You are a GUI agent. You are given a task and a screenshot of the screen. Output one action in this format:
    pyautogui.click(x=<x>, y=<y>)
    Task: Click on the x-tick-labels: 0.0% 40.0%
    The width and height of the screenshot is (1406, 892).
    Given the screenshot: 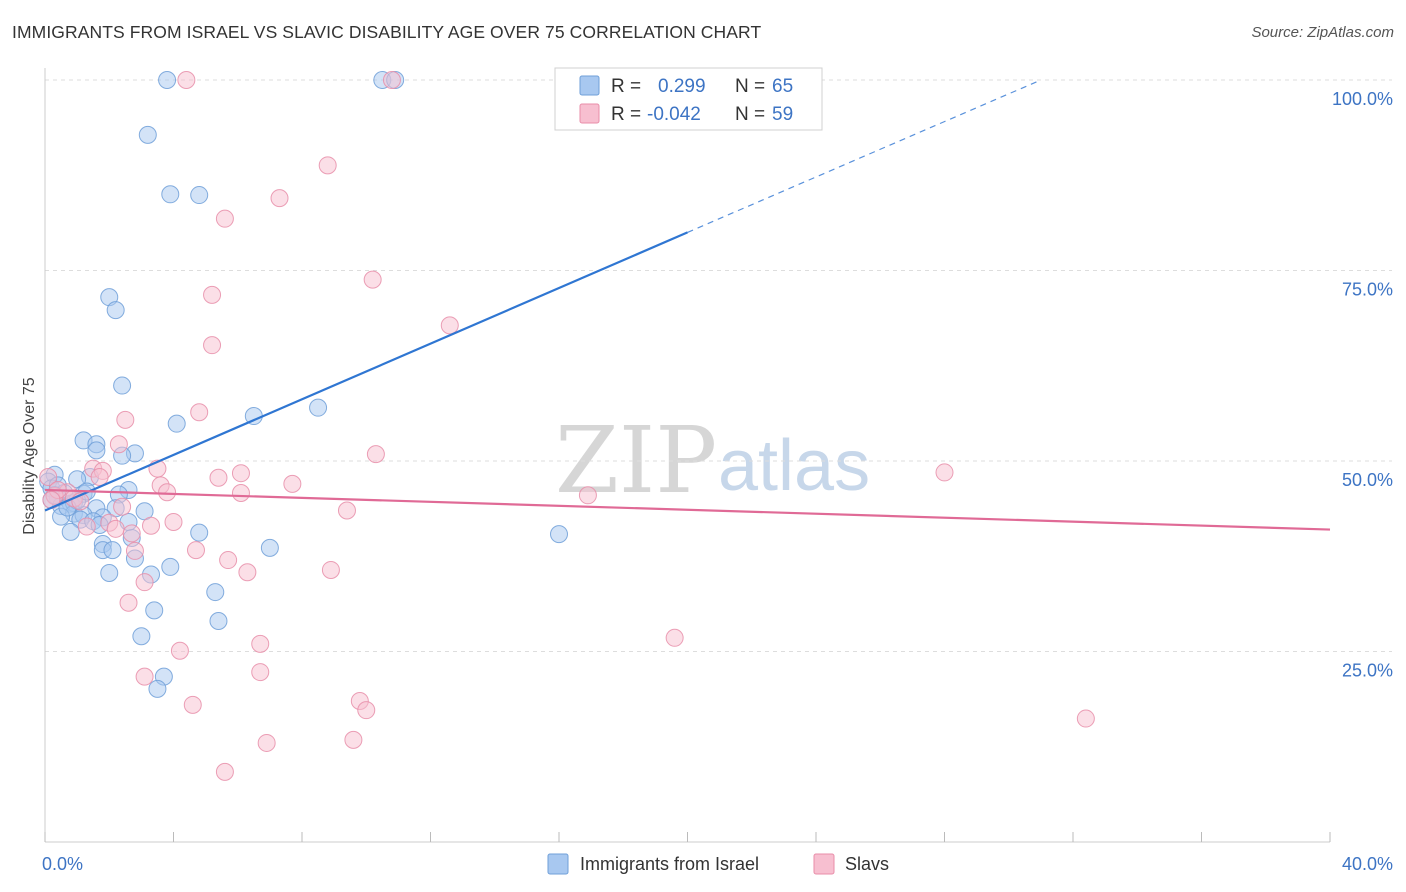 What is the action you would take?
    pyautogui.click(x=717, y=864)
    